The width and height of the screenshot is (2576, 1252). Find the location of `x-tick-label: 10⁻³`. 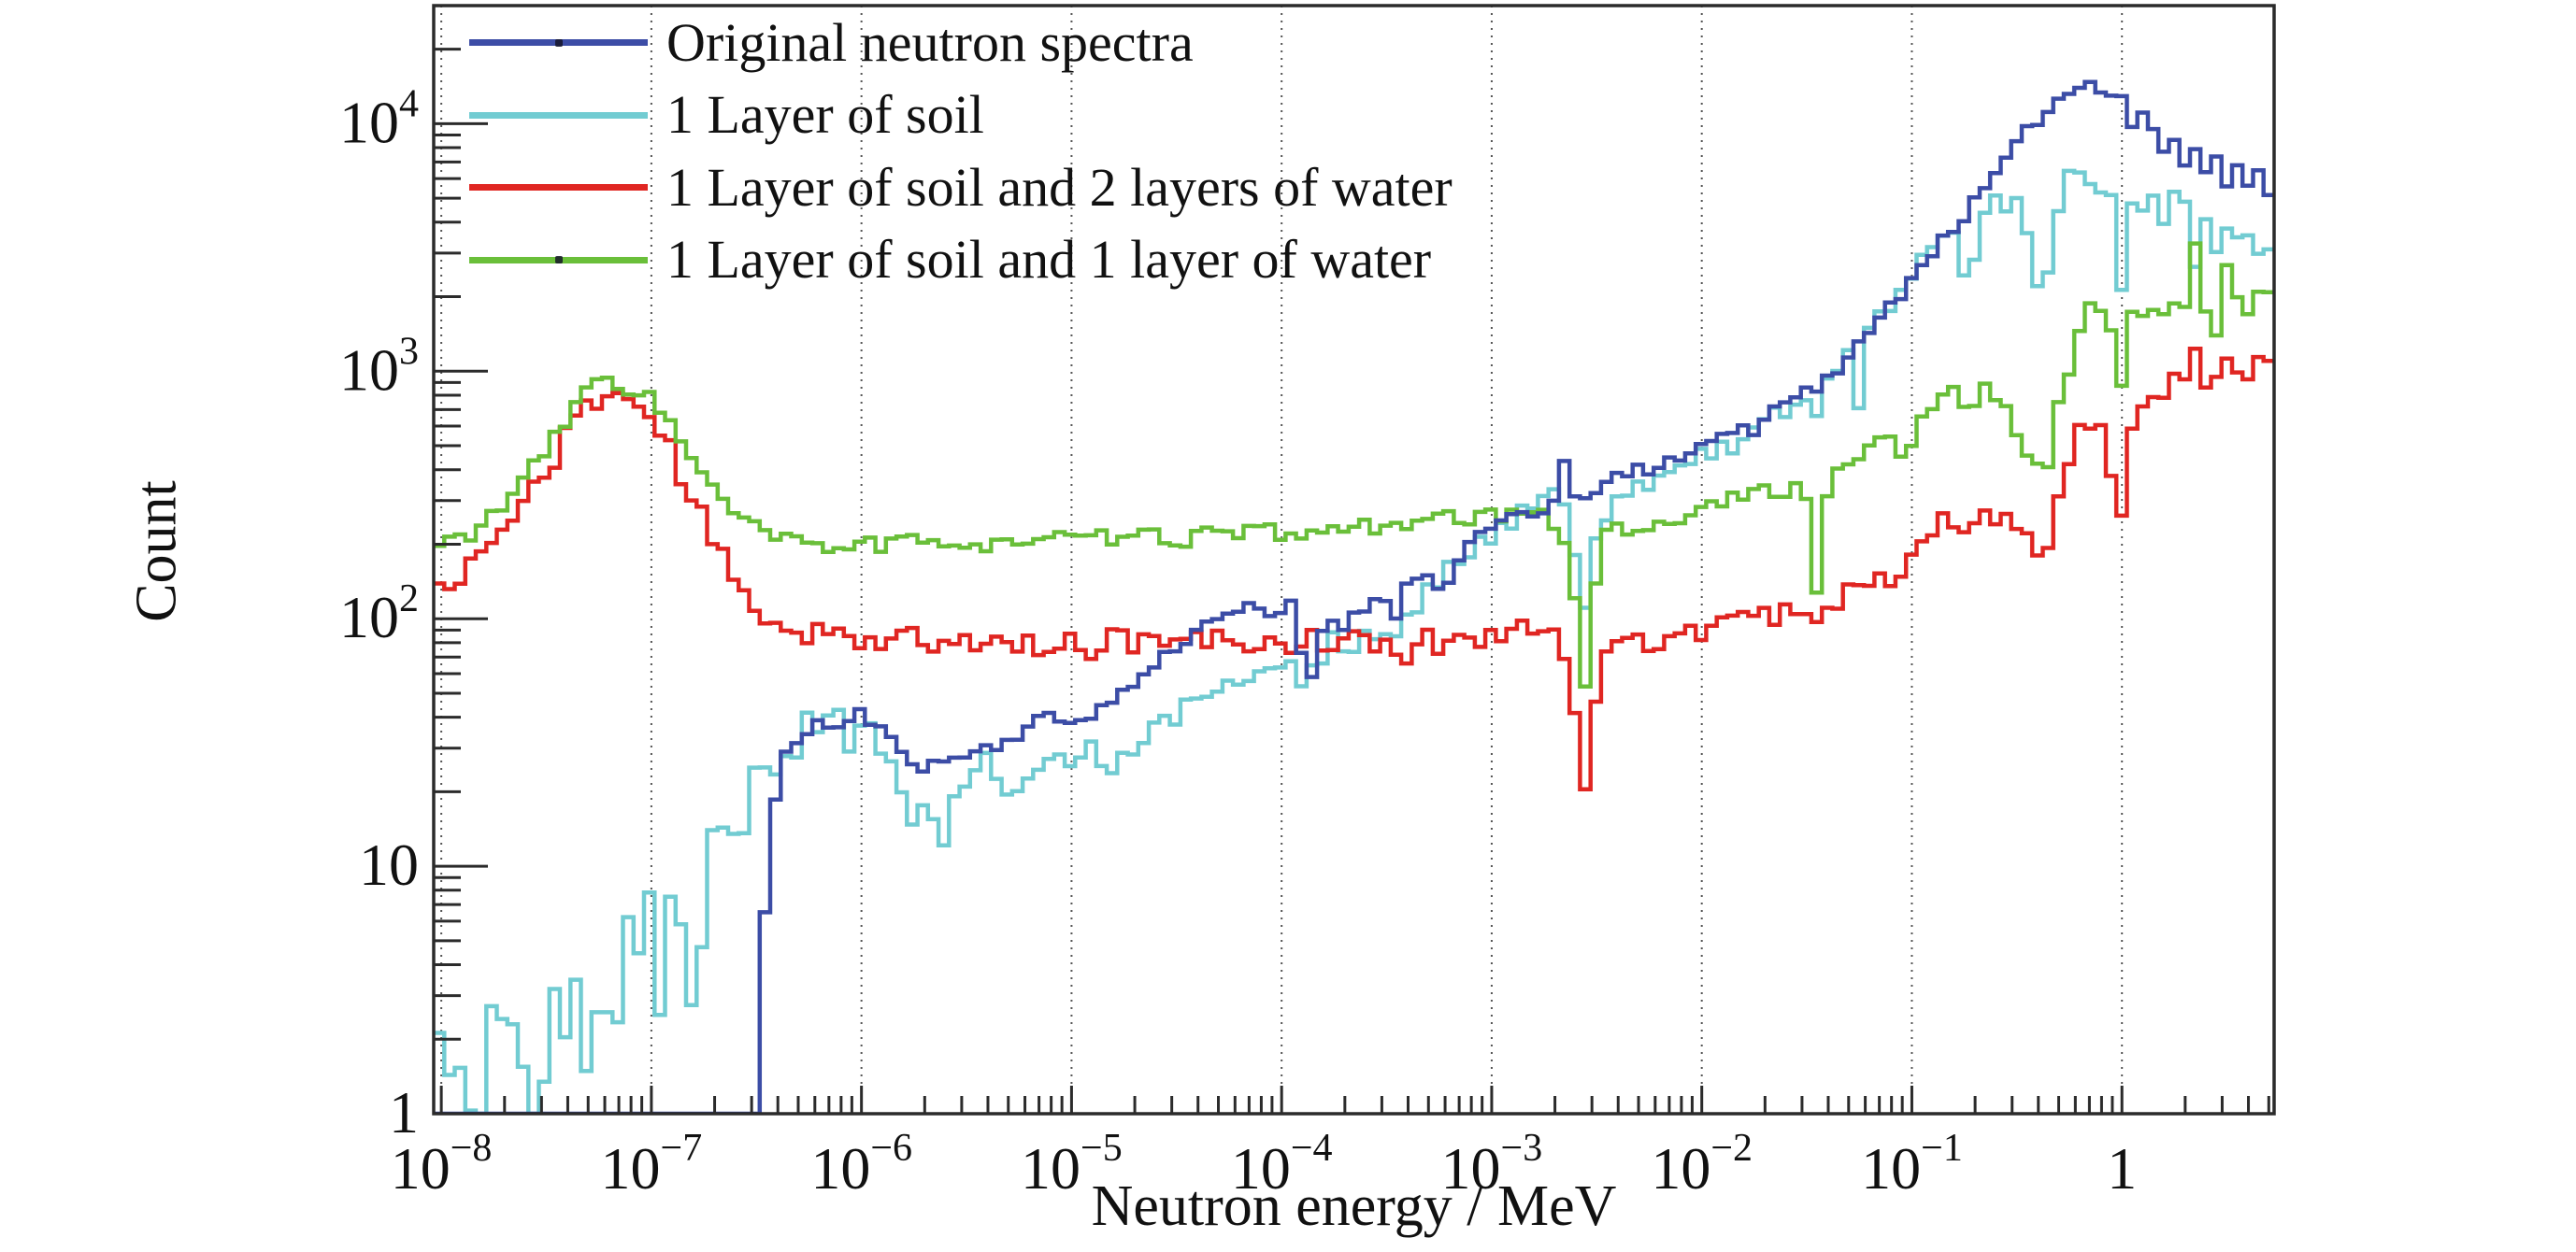

x-tick-label: 10⁻³ is located at coordinates (1492, 1164).